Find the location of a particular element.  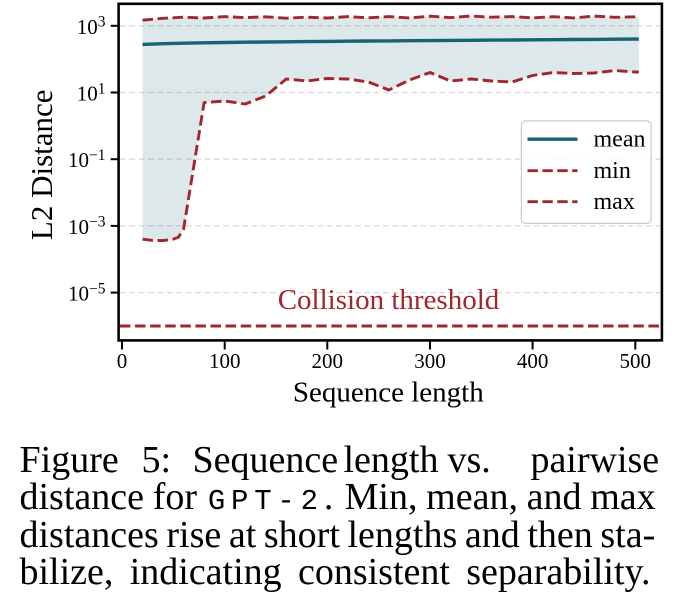

svg-text: 400 is located at coordinates (533, 361).